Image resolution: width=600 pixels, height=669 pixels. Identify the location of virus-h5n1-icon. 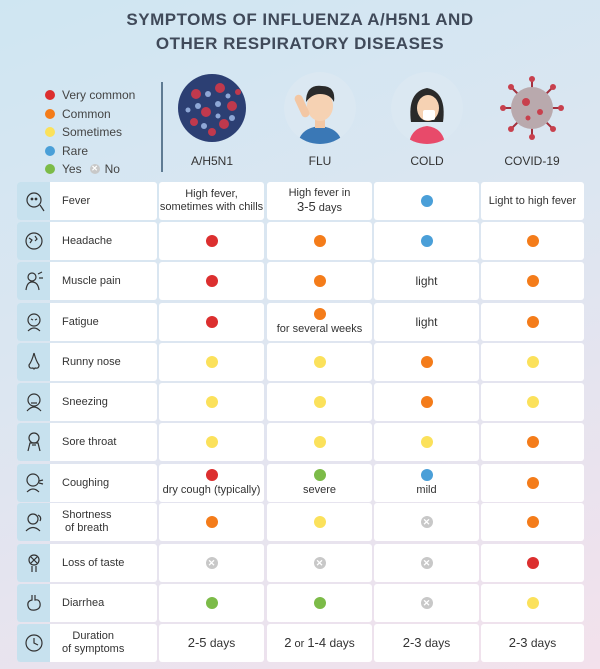
(212, 108).